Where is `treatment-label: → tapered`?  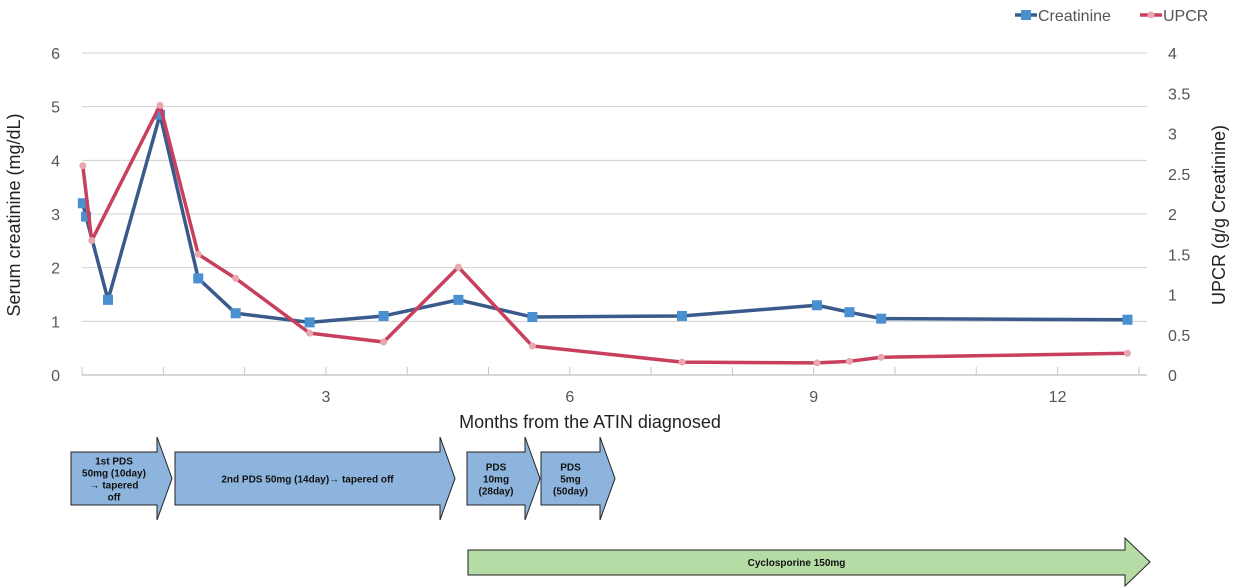 treatment-label: → tapered is located at coordinates (114, 486).